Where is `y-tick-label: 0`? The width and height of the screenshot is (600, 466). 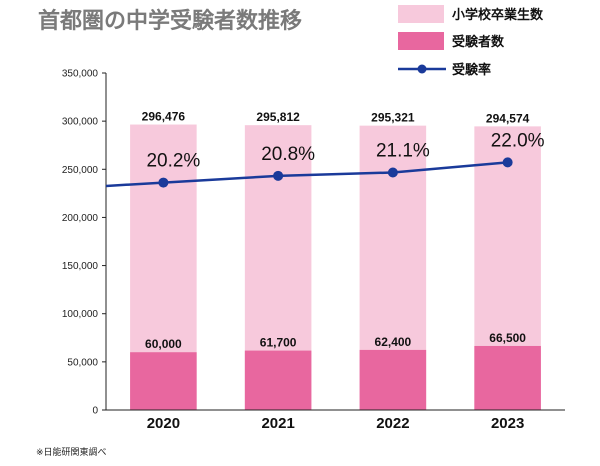 y-tick-label: 0 is located at coordinates (95, 411).